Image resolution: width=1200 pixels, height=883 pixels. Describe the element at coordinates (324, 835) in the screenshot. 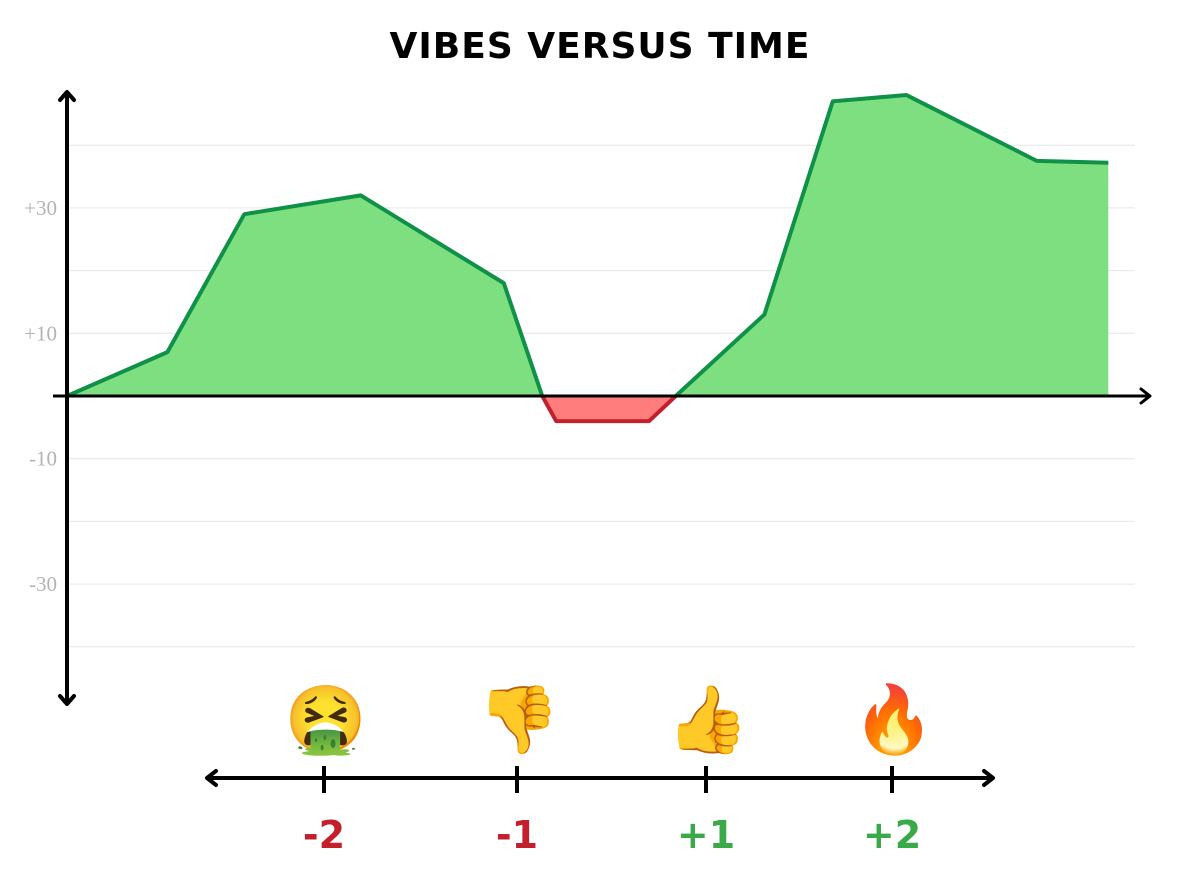

I see `scale-label: -2` at that location.